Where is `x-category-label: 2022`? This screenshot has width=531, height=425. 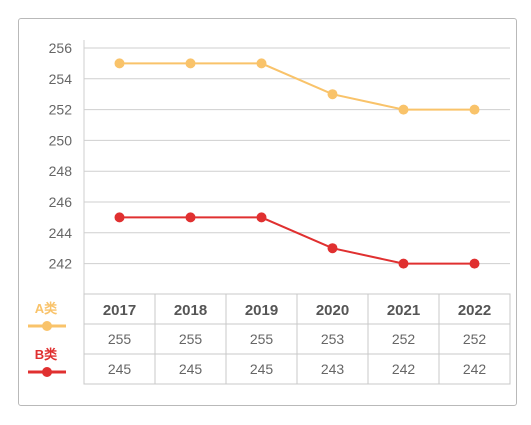 x-category-label: 2022 is located at coordinates (474, 310).